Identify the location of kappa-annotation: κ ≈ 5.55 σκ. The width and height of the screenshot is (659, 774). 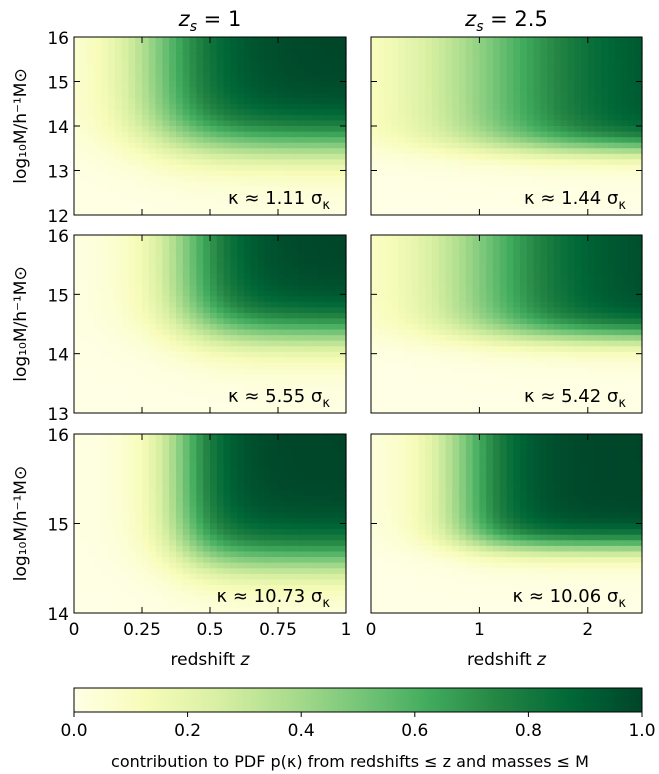
(279, 398).